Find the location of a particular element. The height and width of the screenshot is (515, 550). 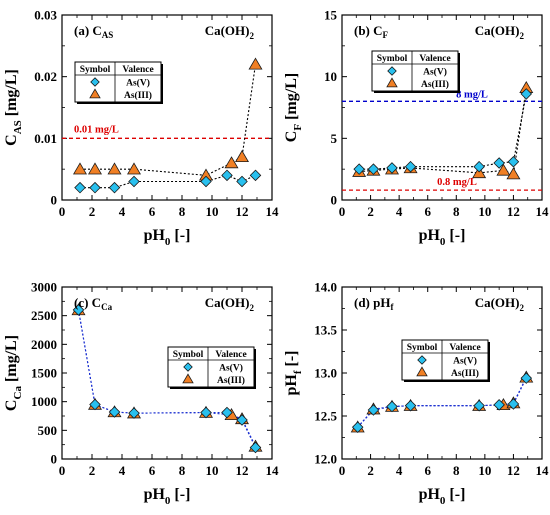

y-axis-label: pHf [-] is located at coordinates (293, 373).